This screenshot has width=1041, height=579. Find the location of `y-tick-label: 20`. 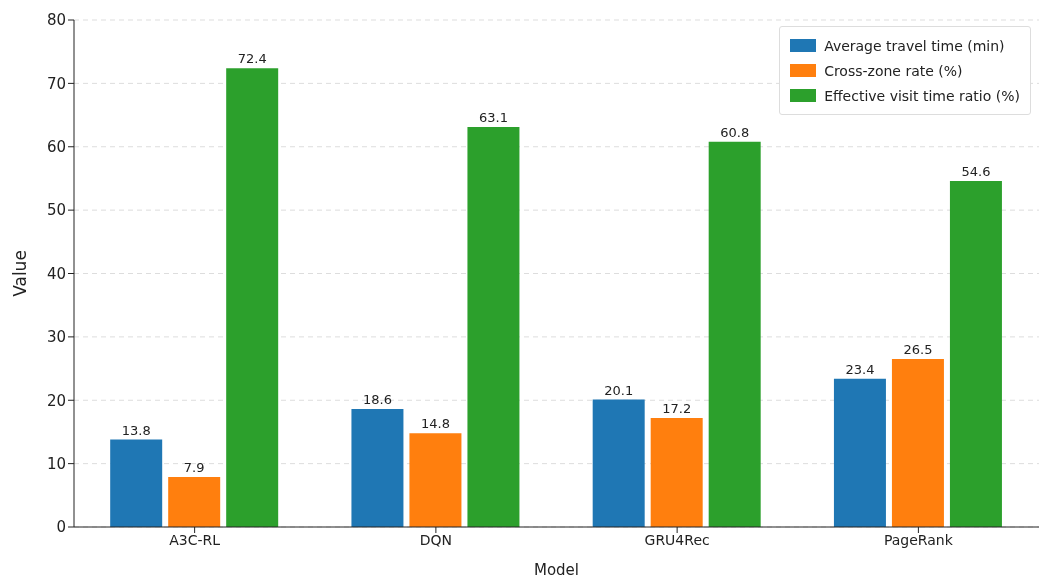

y-tick-label: 20 is located at coordinates (56, 400).